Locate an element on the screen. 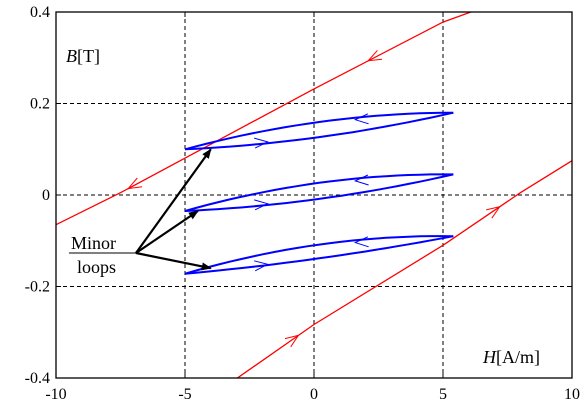  y-tick-label: -0.2 is located at coordinates (37, 287).